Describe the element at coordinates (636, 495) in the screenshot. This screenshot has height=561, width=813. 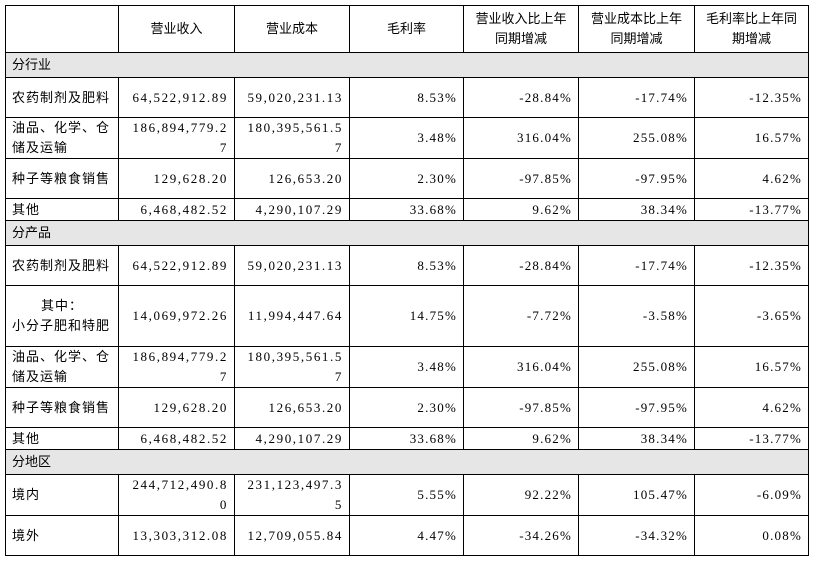
I see `value-cell: 105.47%` at that location.